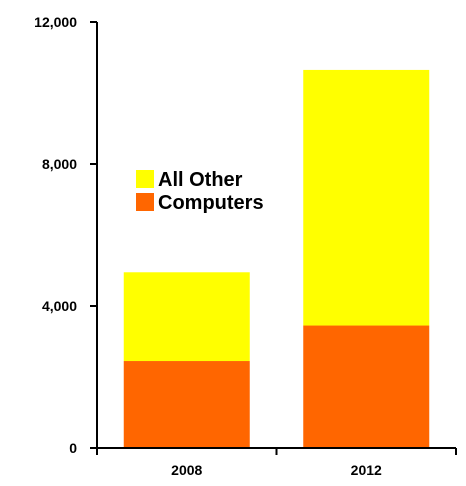 The height and width of the screenshot is (486, 466). What do you see at coordinates (65, 235) in the screenshot?
I see `y-ticks: 0 4,000 8,000 12,000` at bounding box center [65, 235].